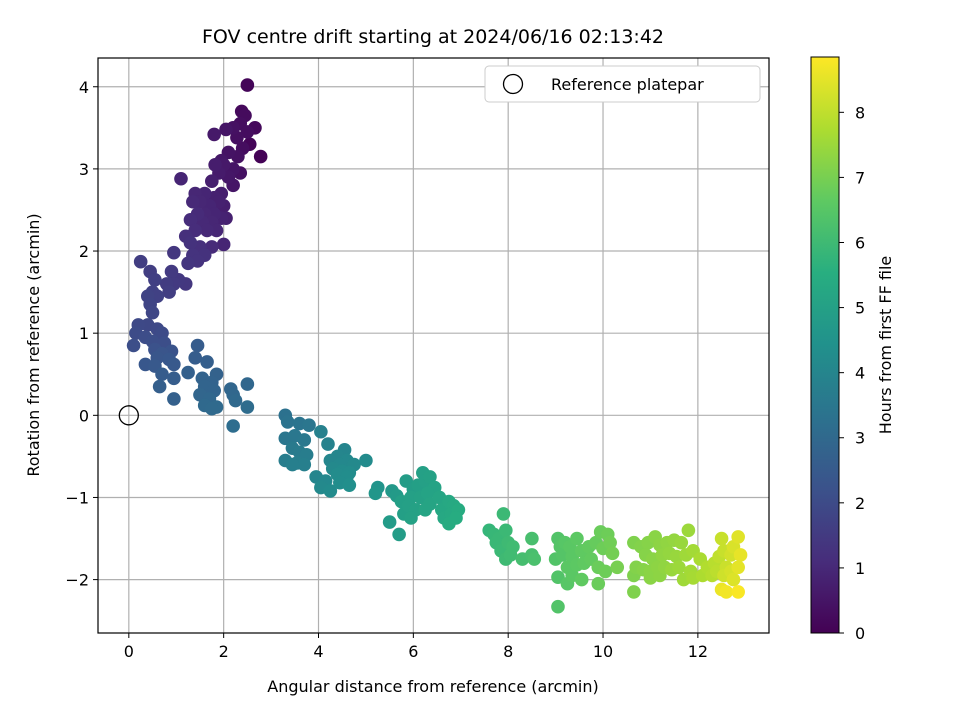 Image resolution: width=960 pixels, height=724 pixels. I want to click on y-tick-label: 3, so click(84, 169).